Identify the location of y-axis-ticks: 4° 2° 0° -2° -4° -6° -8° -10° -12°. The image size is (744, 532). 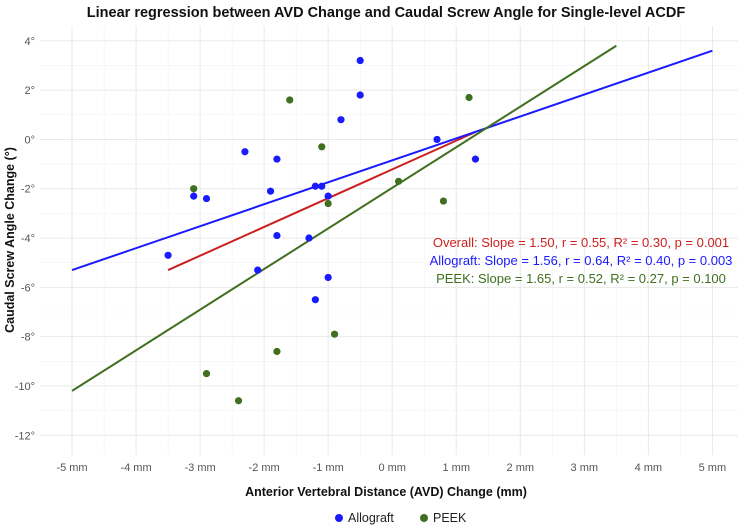
(25, 239).